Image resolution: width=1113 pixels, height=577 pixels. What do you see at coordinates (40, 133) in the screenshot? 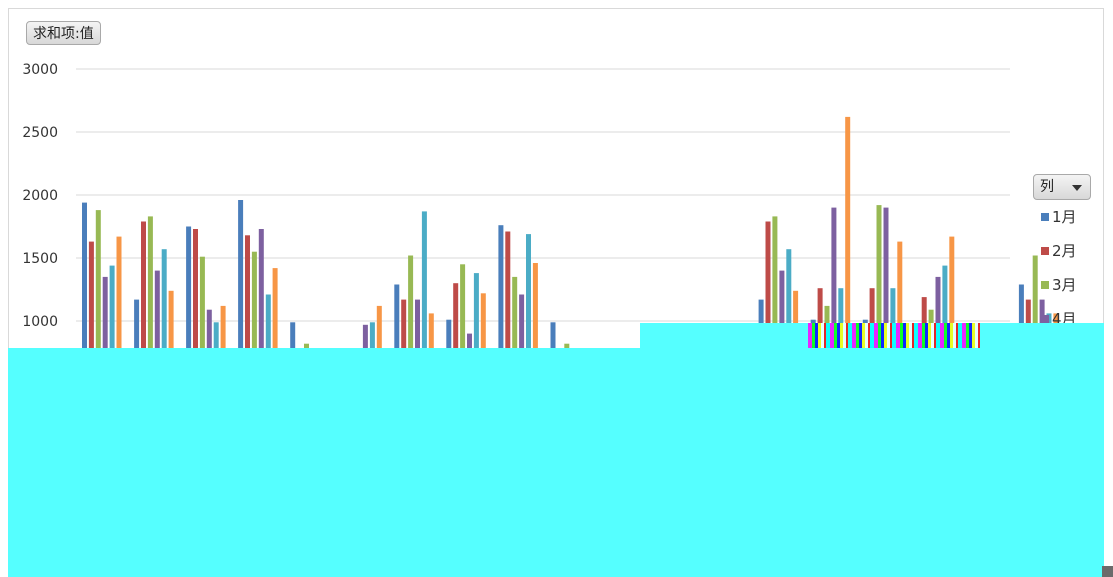
I see `y-tick-label: 2500` at bounding box center [40, 133].